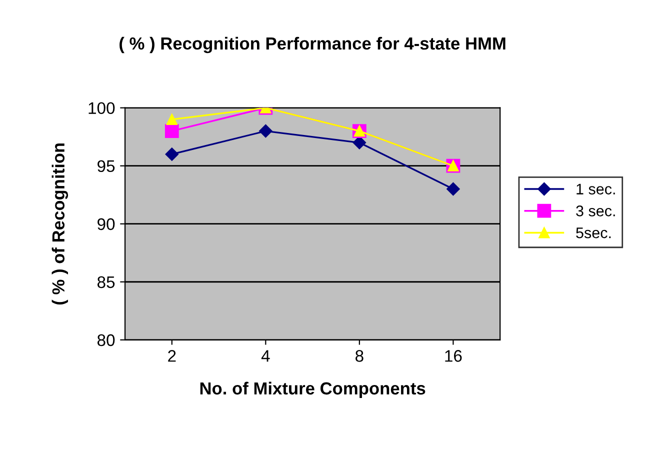 The height and width of the screenshot is (455, 658). What do you see at coordinates (106, 224) in the screenshot?
I see `y-tick-label: 90` at bounding box center [106, 224].